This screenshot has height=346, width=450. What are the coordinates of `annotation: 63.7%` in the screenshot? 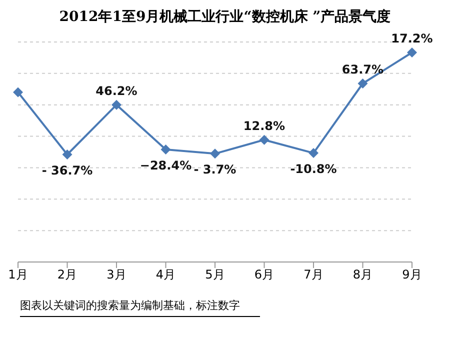 It's located at (363, 69).